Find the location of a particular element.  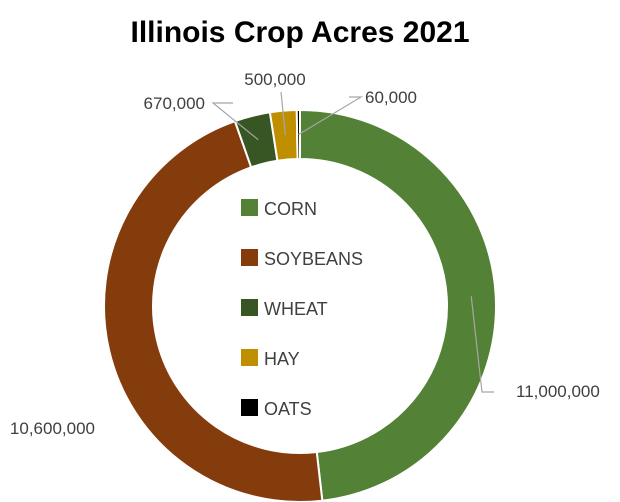

leader-line-hay is located at coordinates (283, 113).